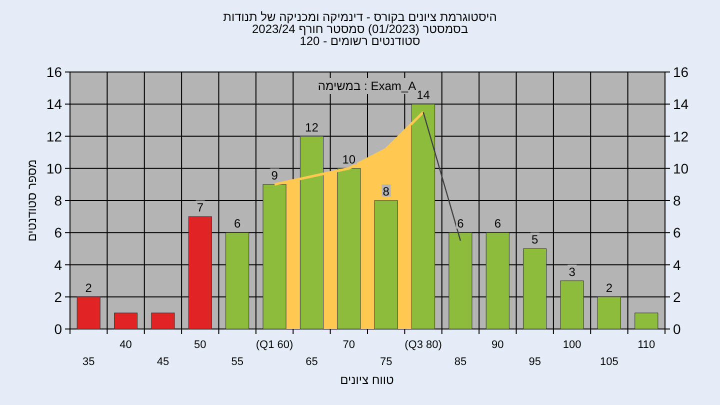 The image size is (720, 405). What do you see at coordinates (647, 345) in the screenshot?
I see `x-tick-label: 110` at bounding box center [647, 345].